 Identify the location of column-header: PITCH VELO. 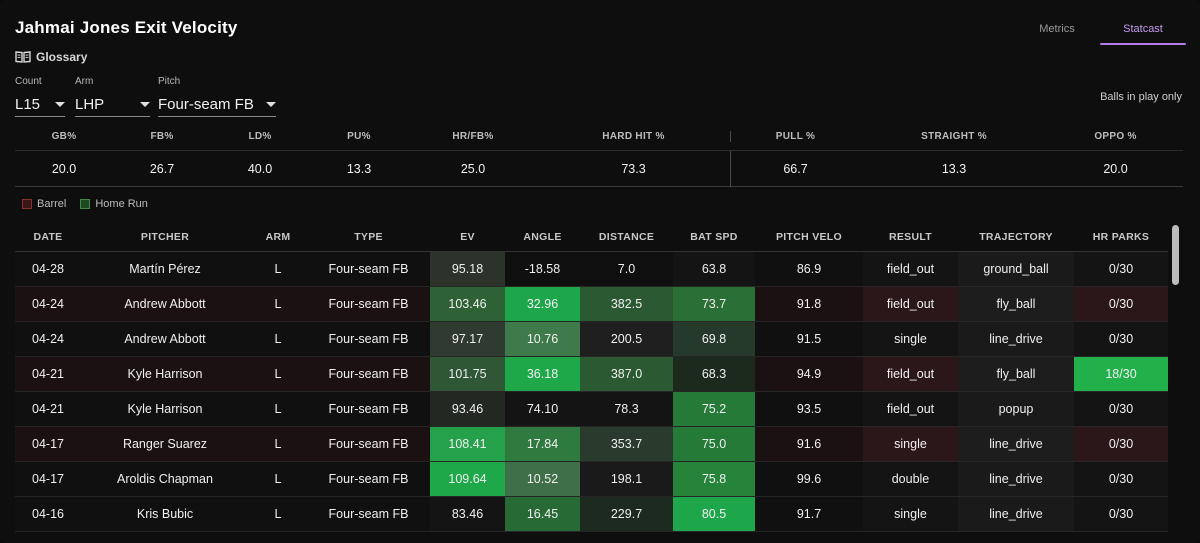
(808, 236).